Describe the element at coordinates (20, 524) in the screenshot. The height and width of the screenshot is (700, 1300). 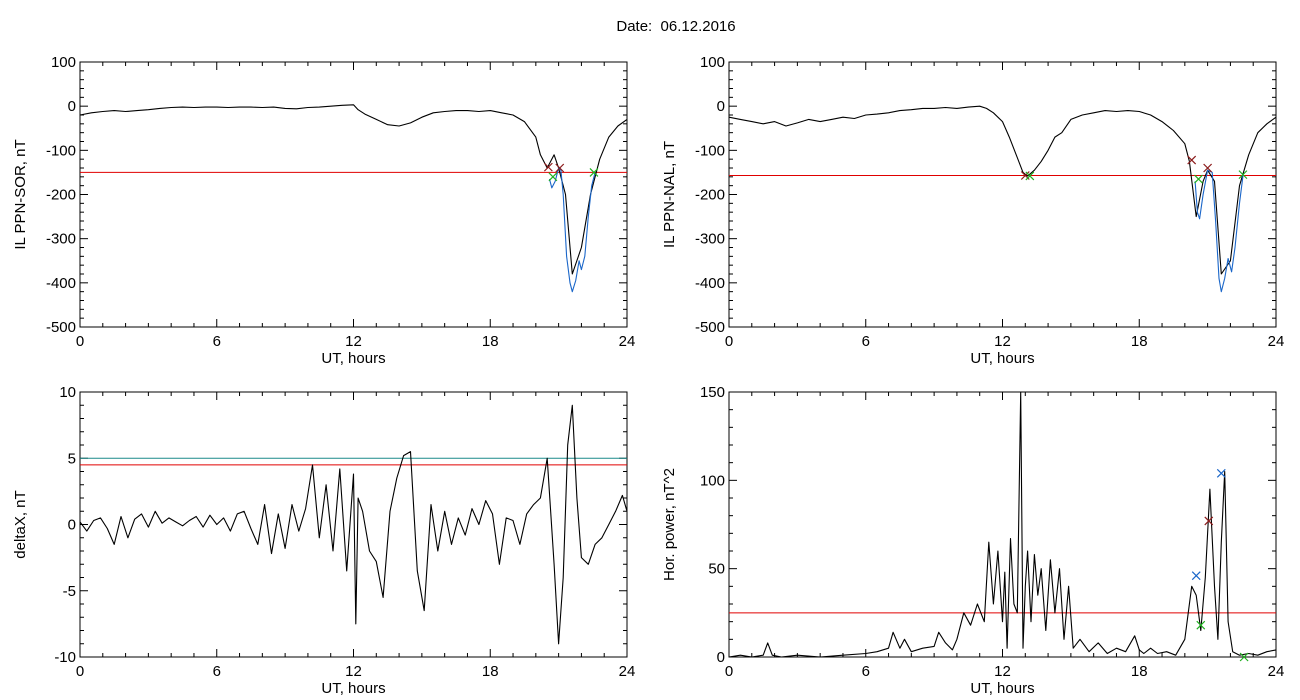
I see `y-axis-label: deltaX, nT` at that location.